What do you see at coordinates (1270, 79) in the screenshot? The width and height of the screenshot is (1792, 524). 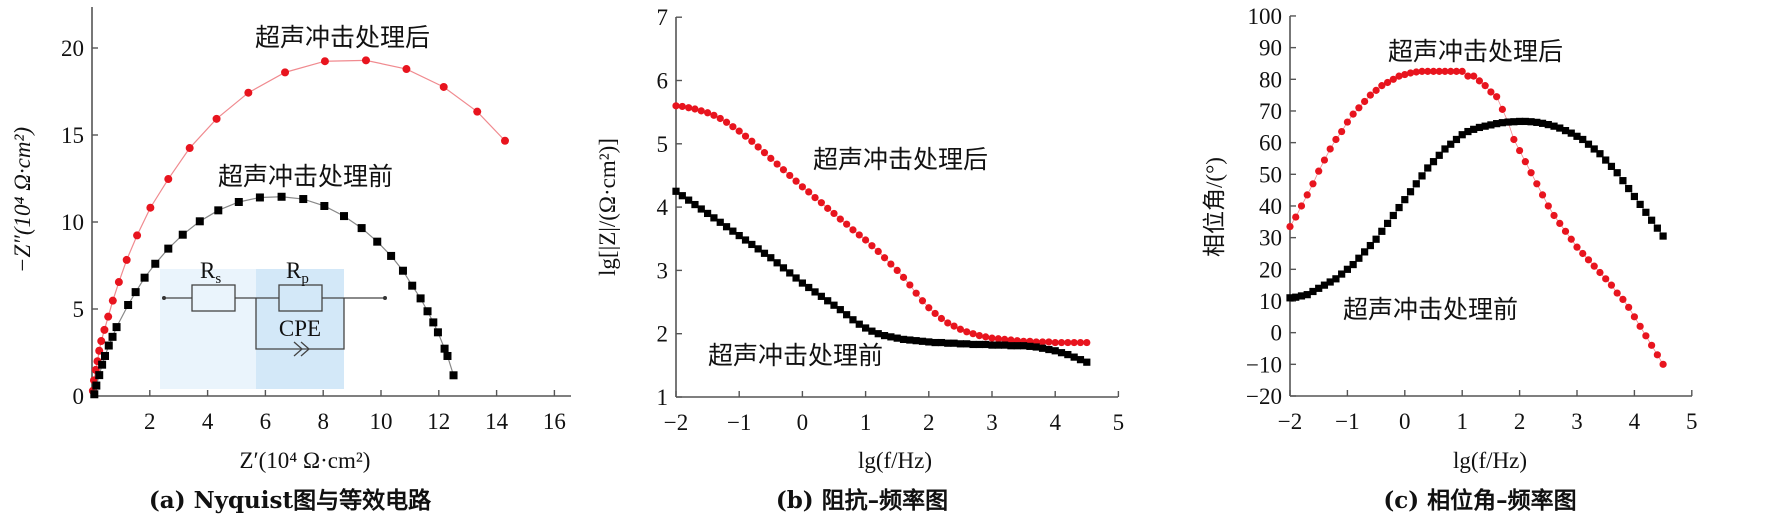 I see `y-tick-label: 80` at bounding box center [1270, 79].